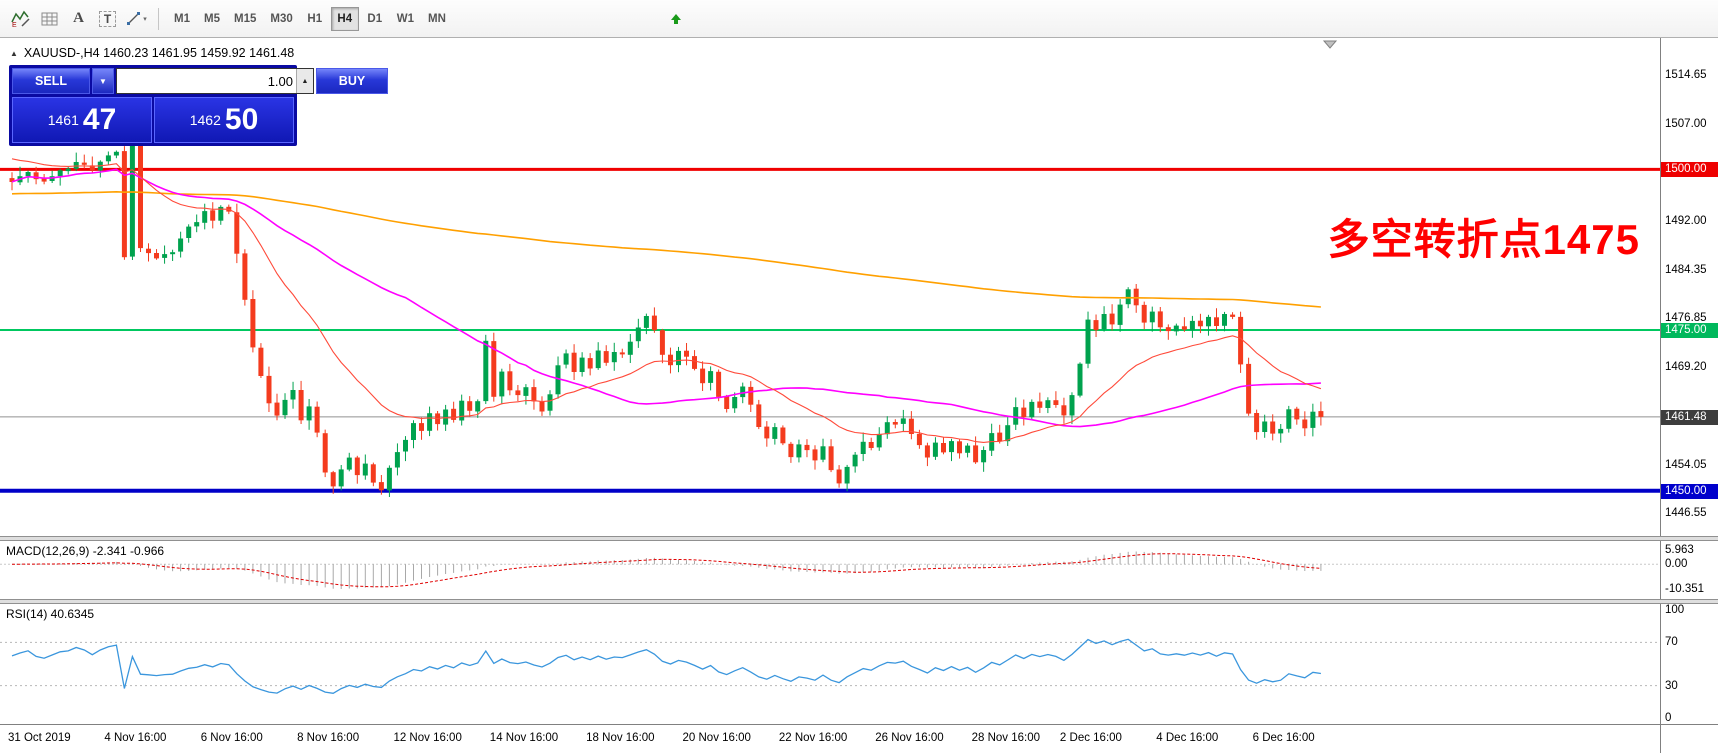 The image size is (1718, 753). What do you see at coordinates (1686, 75) in the screenshot?
I see `price-axis-label: 1514.65` at bounding box center [1686, 75].